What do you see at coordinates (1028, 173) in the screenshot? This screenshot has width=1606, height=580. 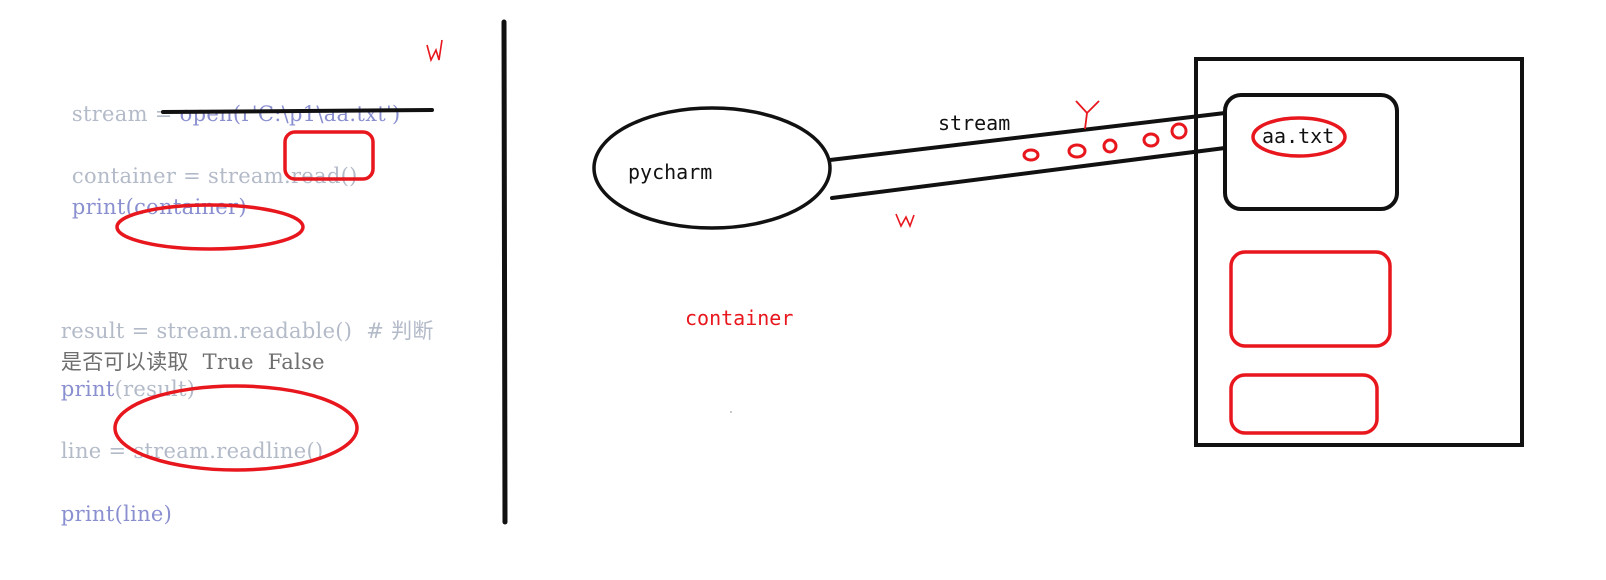 I see `stream-pipe-bottom` at bounding box center [1028, 173].